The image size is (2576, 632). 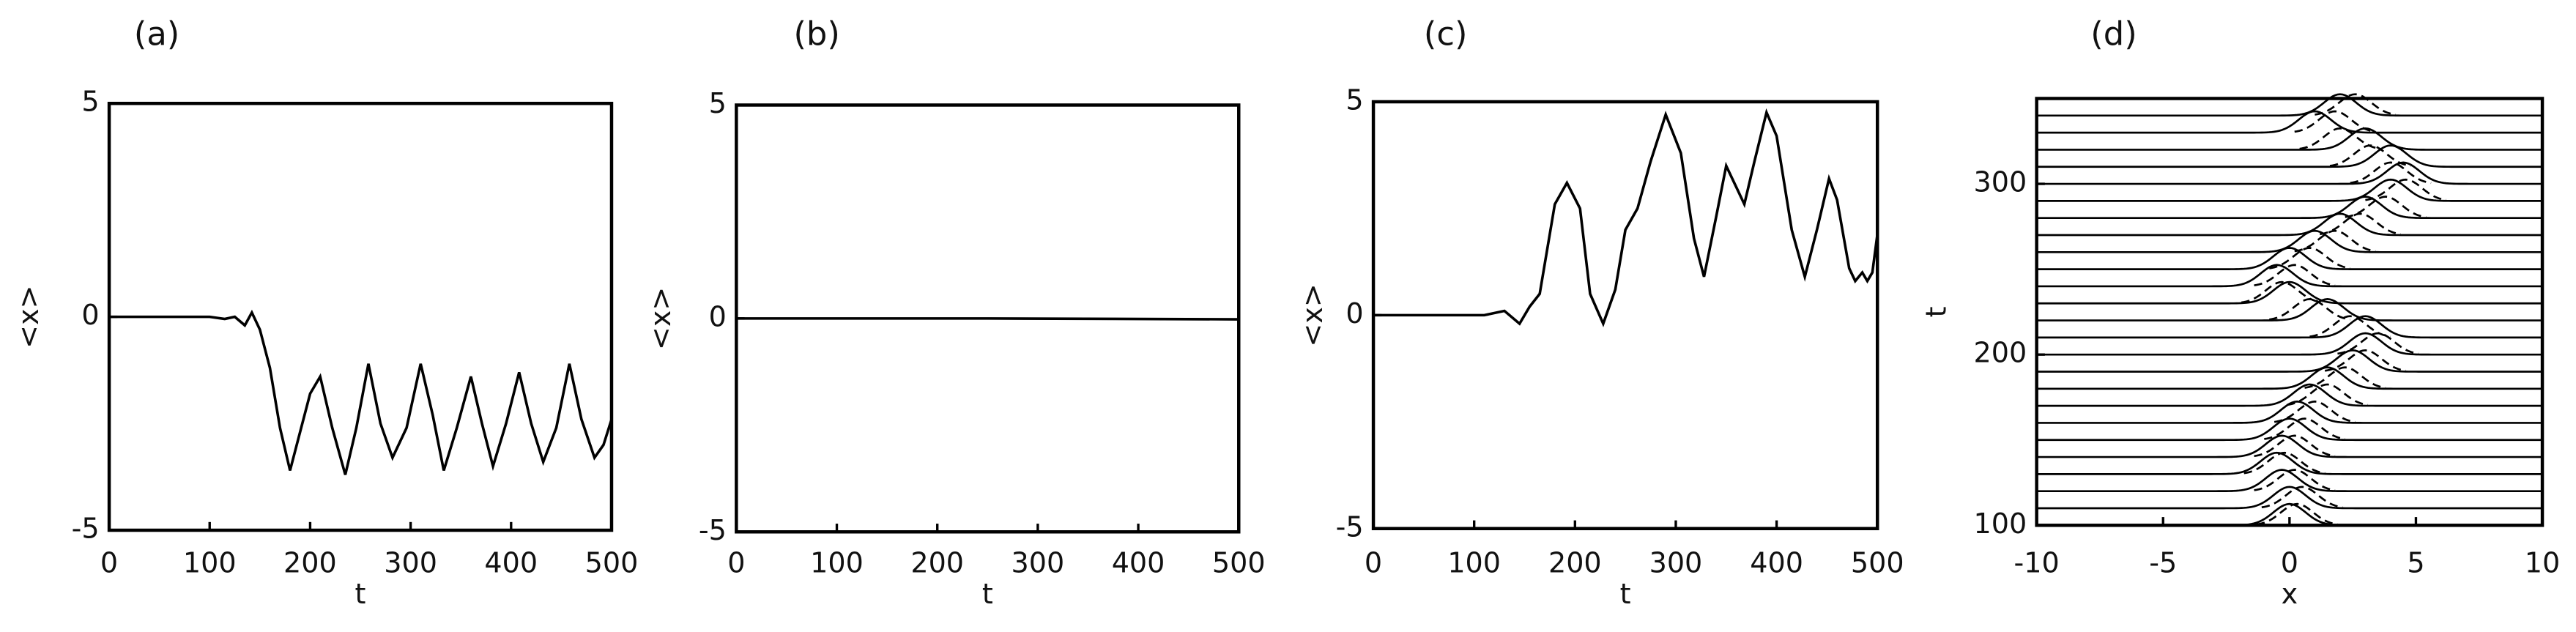 I want to click on panel-label: (d), so click(x=2113, y=33).